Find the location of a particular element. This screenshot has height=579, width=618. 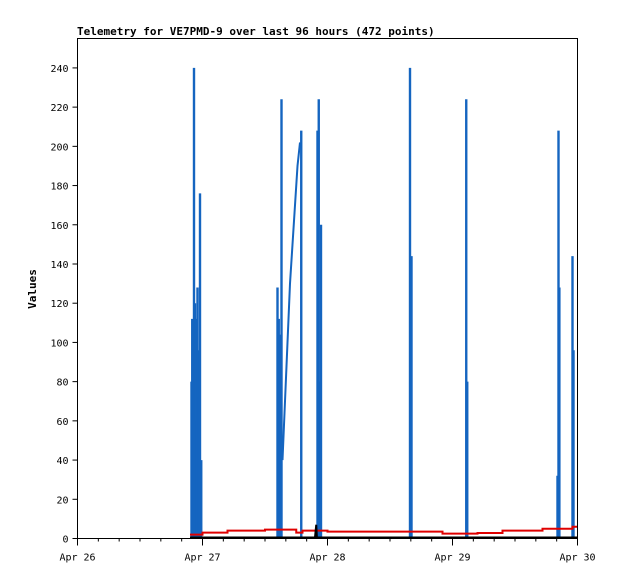

y-tick-label: 40 is located at coordinates (62, 461).